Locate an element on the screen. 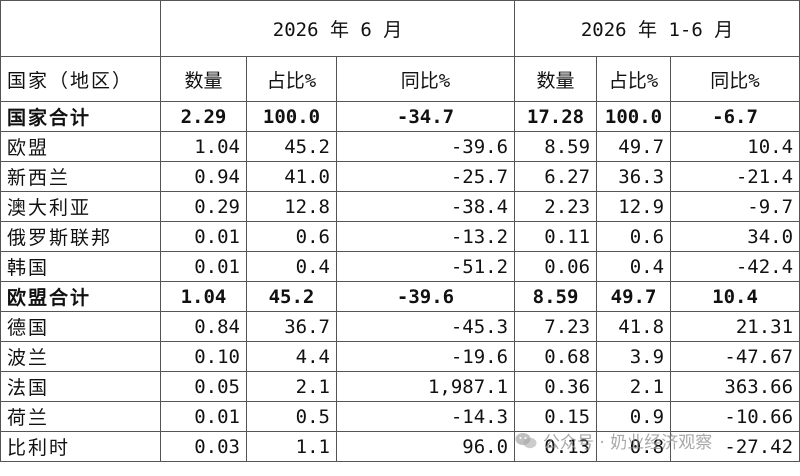 The image size is (800, 476). ytd-yoy-cell: -42.4 is located at coordinates (735, 266).